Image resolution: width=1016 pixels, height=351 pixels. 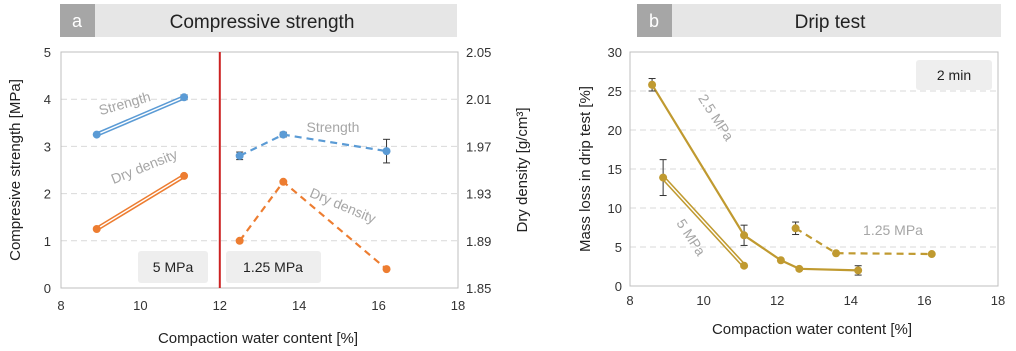 I want to click on panel-a-y-right-tick-label: 1.85, so click(x=478, y=288).